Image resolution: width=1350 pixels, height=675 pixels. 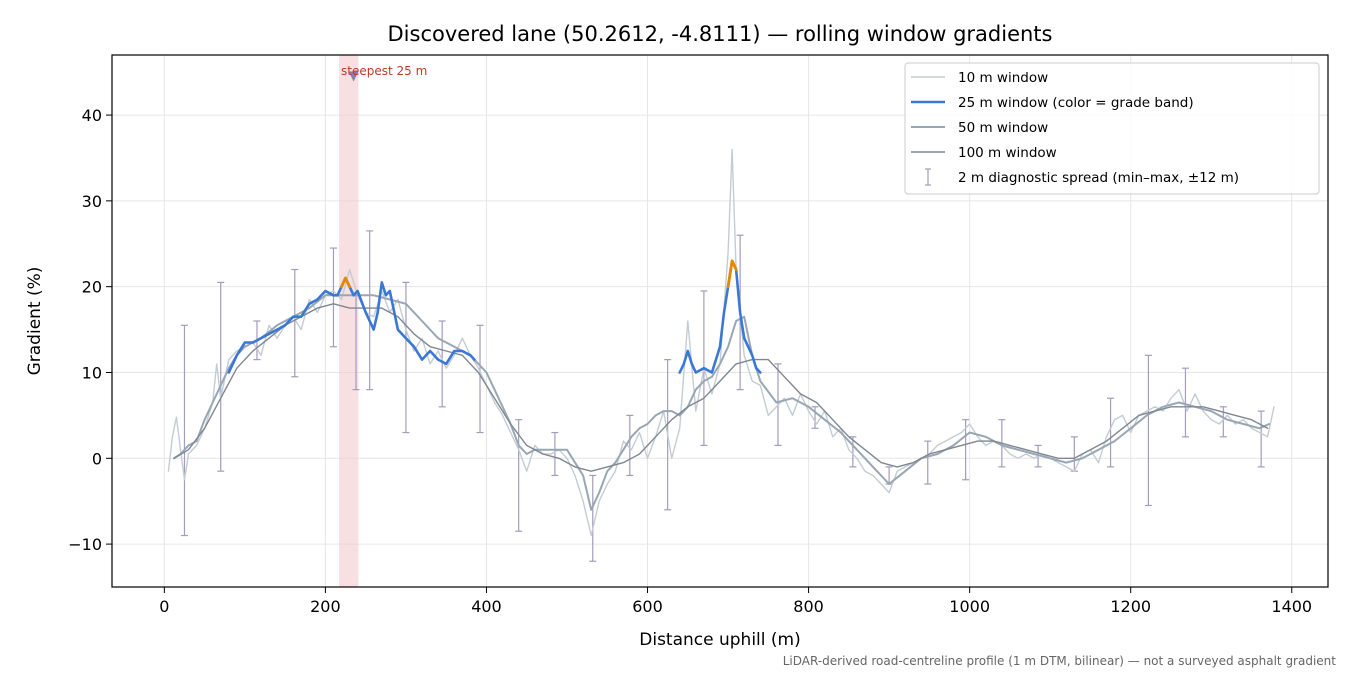 I want to click on x-tick-label: 600, so click(x=647, y=606).